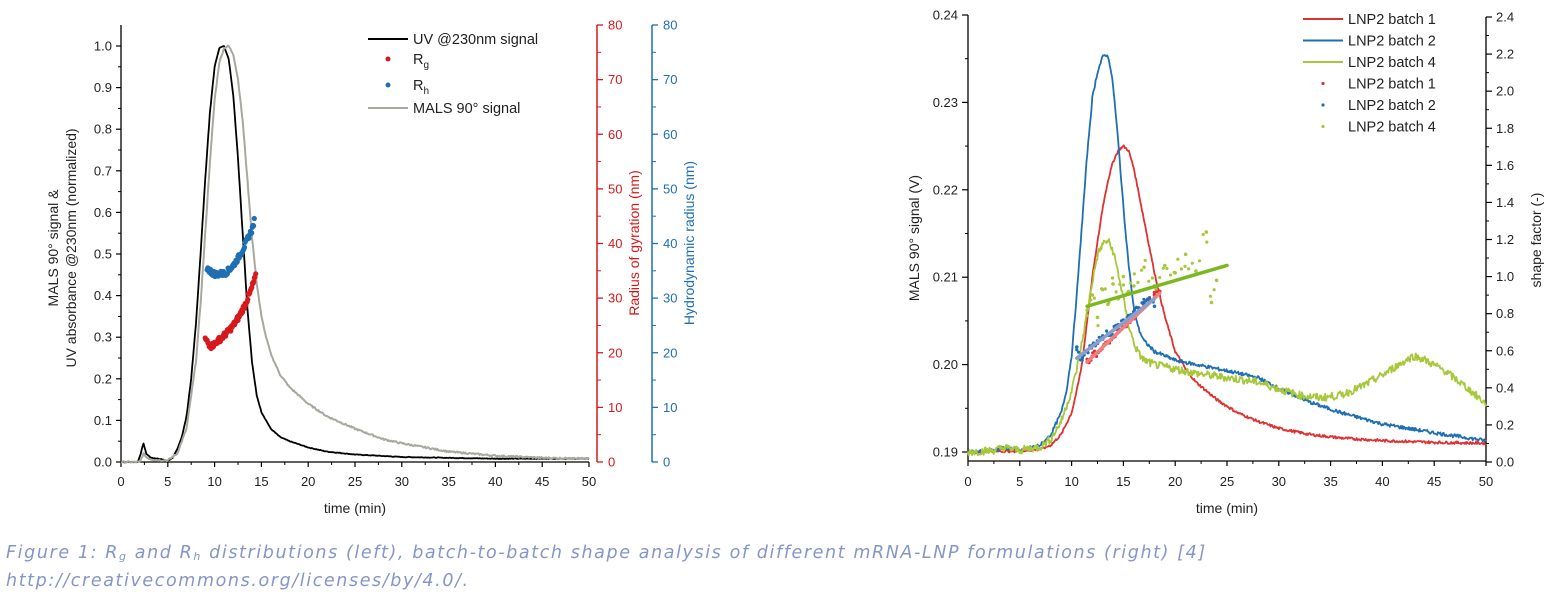 The height and width of the screenshot is (597, 1550). What do you see at coordinates (1434, 481) in the screenshot?
I see `right-x-tick-label: 45` at bounding box center [1434, 481].